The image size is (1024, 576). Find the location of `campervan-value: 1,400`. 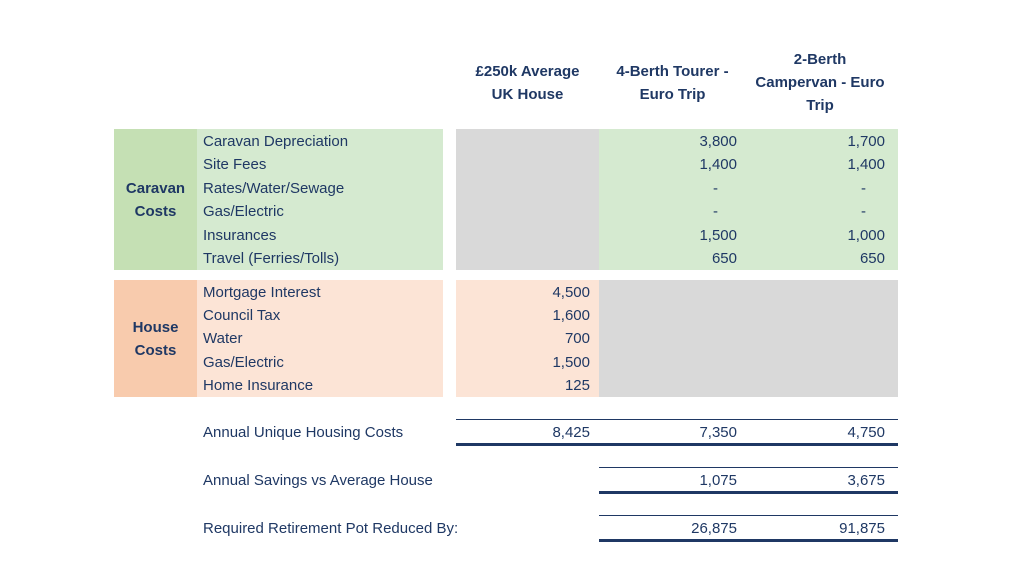

campervan-value: 1,400 is located at coordinates (866, 164).